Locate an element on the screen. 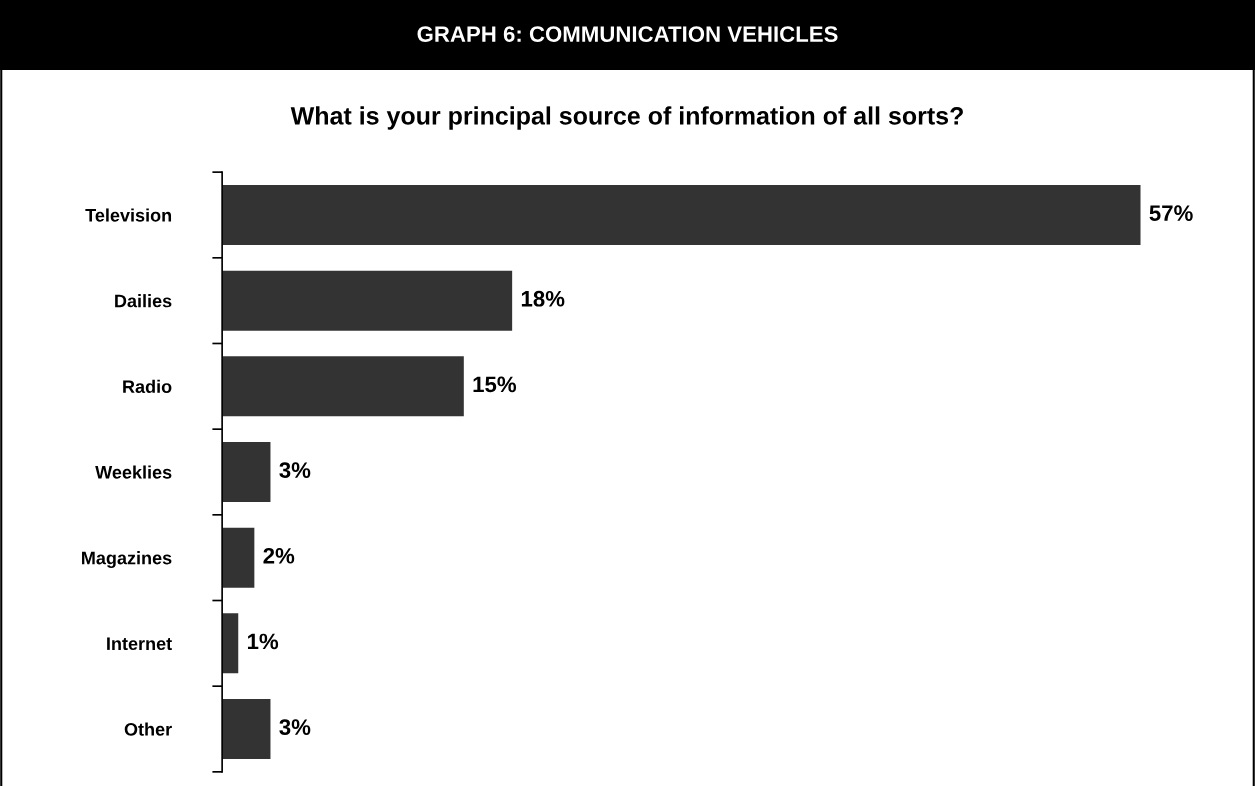 Image resolution: width=1255 pixels, height=786 pixels. y-tick-label: Other is located at coordinates (148, 729).